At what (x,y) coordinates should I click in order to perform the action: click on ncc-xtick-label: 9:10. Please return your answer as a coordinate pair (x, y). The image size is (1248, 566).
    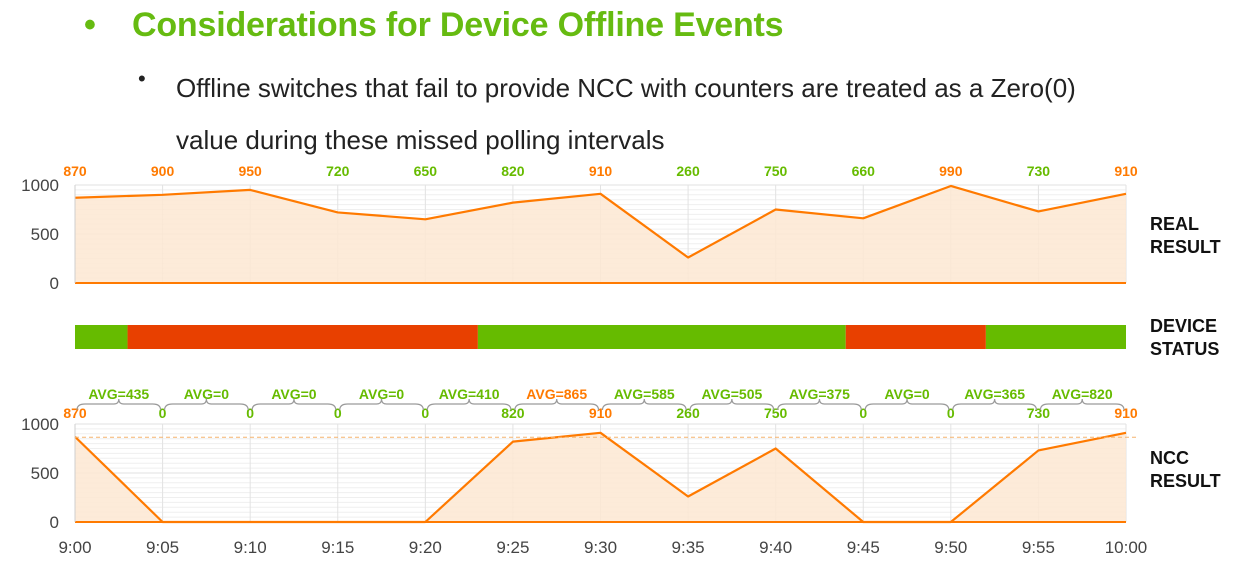
    Looking at the image, I should click on (250, 547).